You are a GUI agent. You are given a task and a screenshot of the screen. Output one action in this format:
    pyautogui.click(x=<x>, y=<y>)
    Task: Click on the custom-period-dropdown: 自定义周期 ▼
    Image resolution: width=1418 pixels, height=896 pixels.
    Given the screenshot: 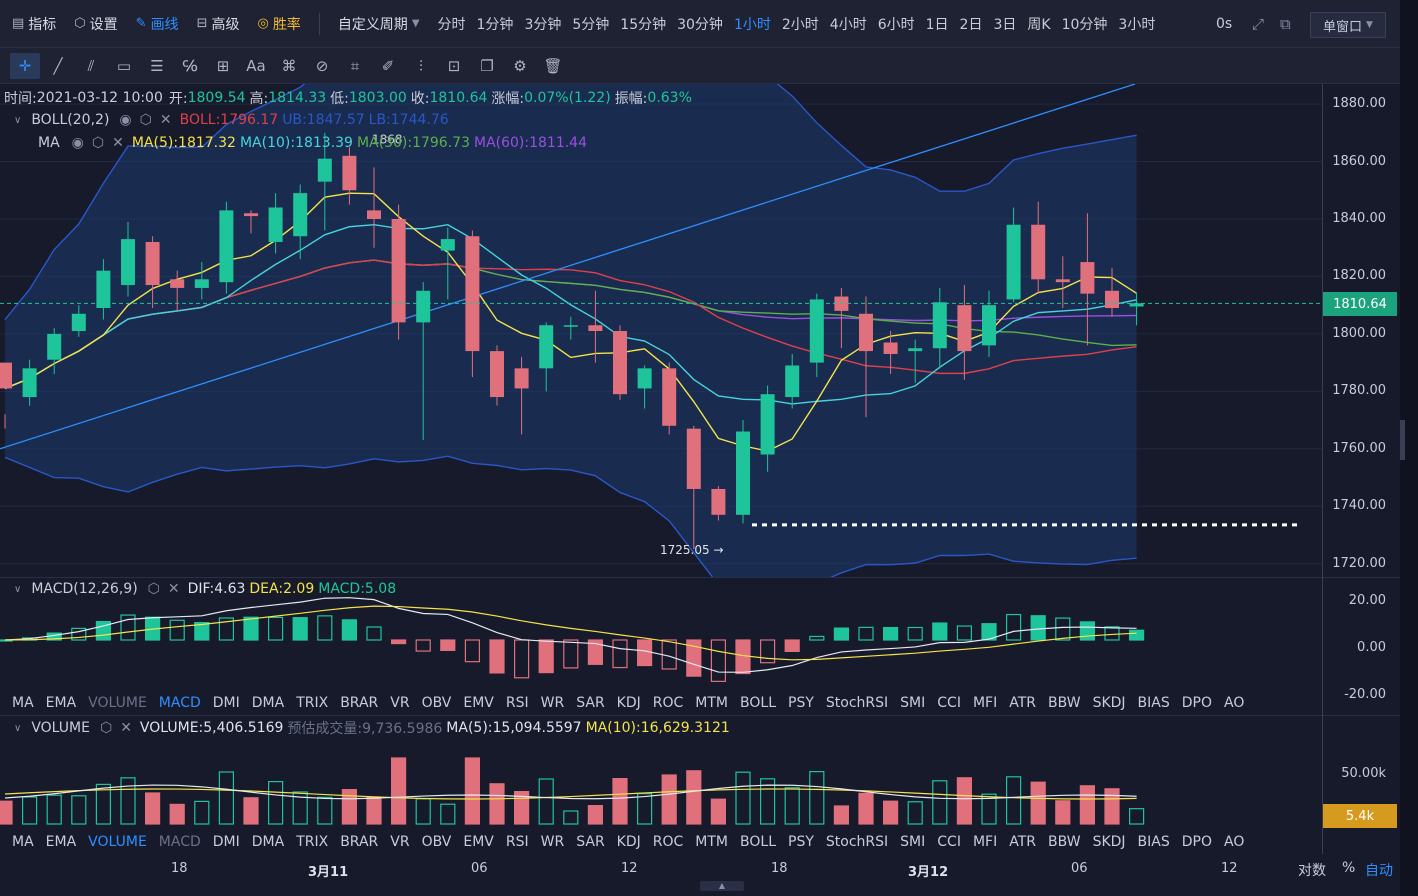 What is the action you would take?
    pyautogui.click(x=378, y=24)
    